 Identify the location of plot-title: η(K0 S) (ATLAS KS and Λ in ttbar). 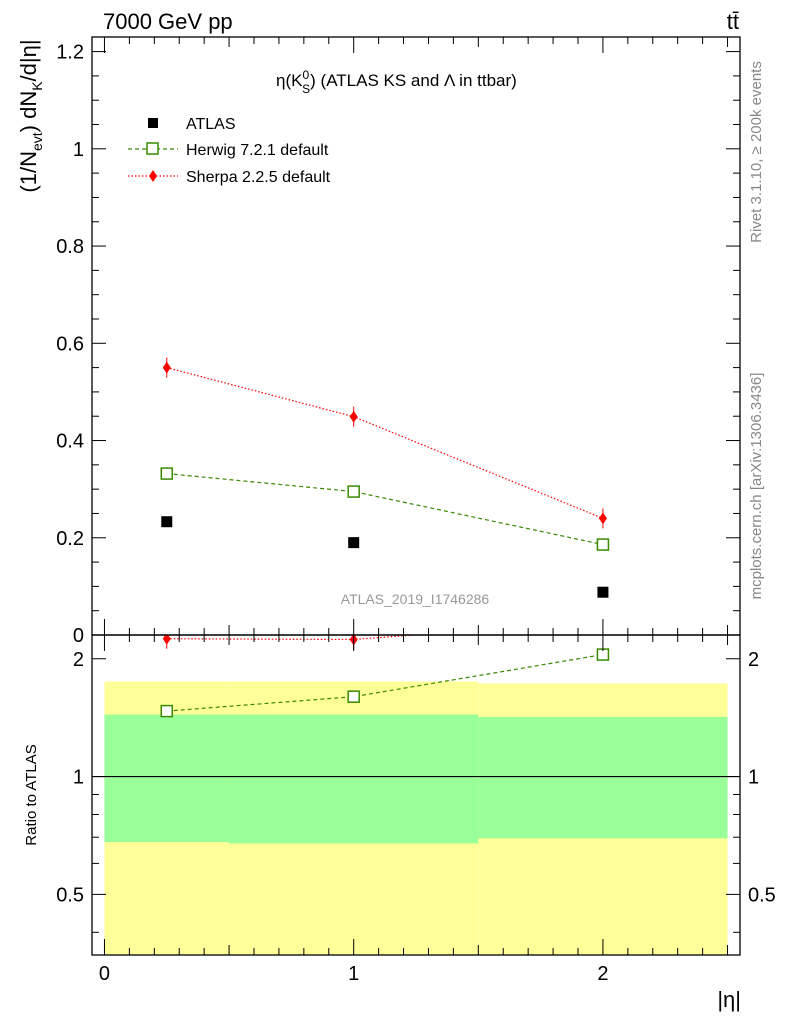
(396, 82).